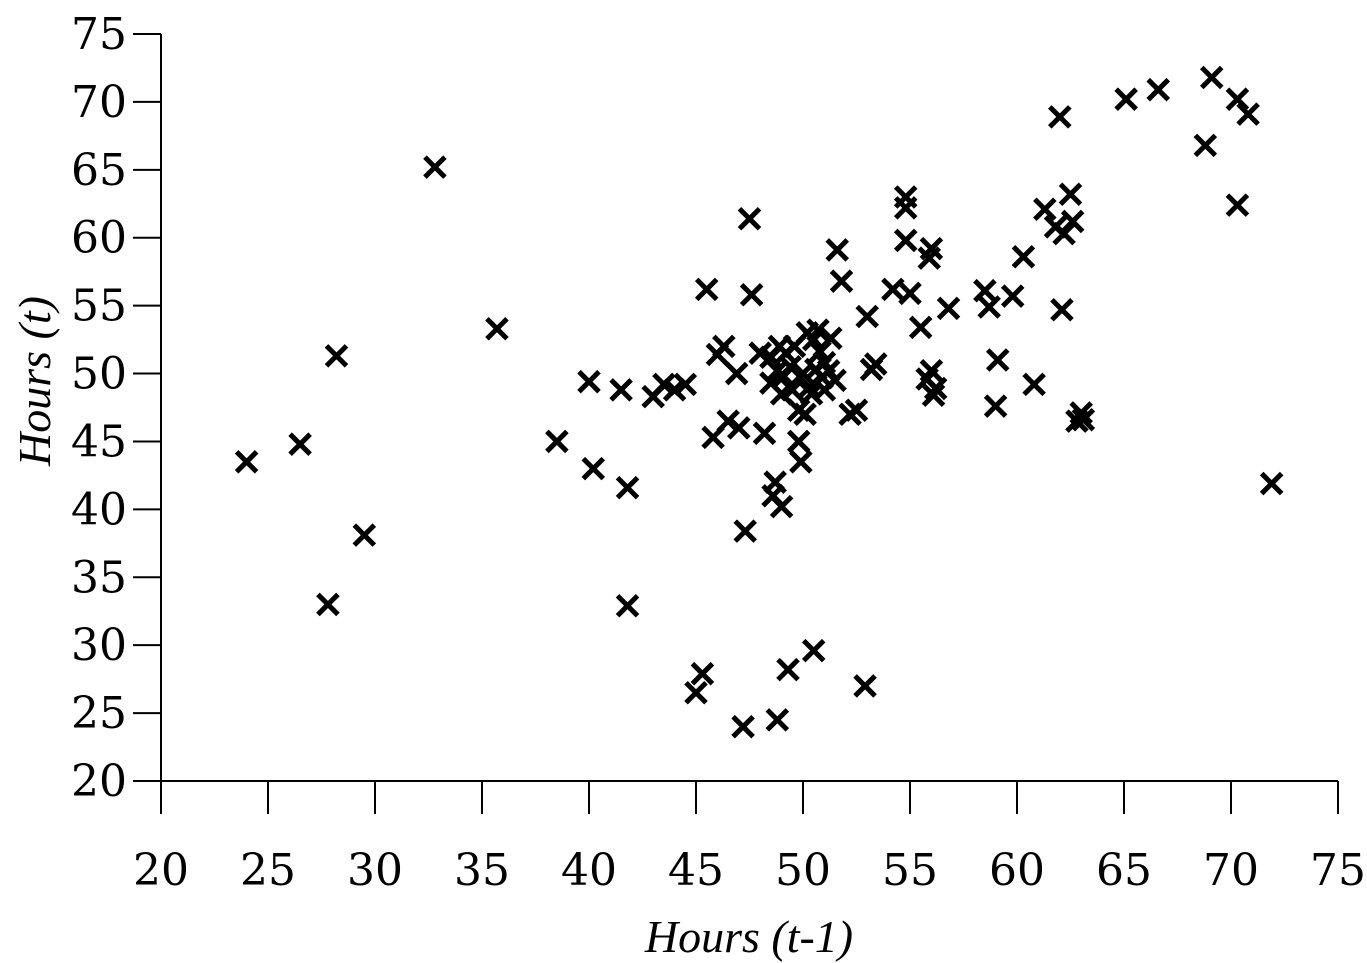  Describe the element at coordinates (803, 870) in the screenshot. I see `x-tick-label: 50` at that location.